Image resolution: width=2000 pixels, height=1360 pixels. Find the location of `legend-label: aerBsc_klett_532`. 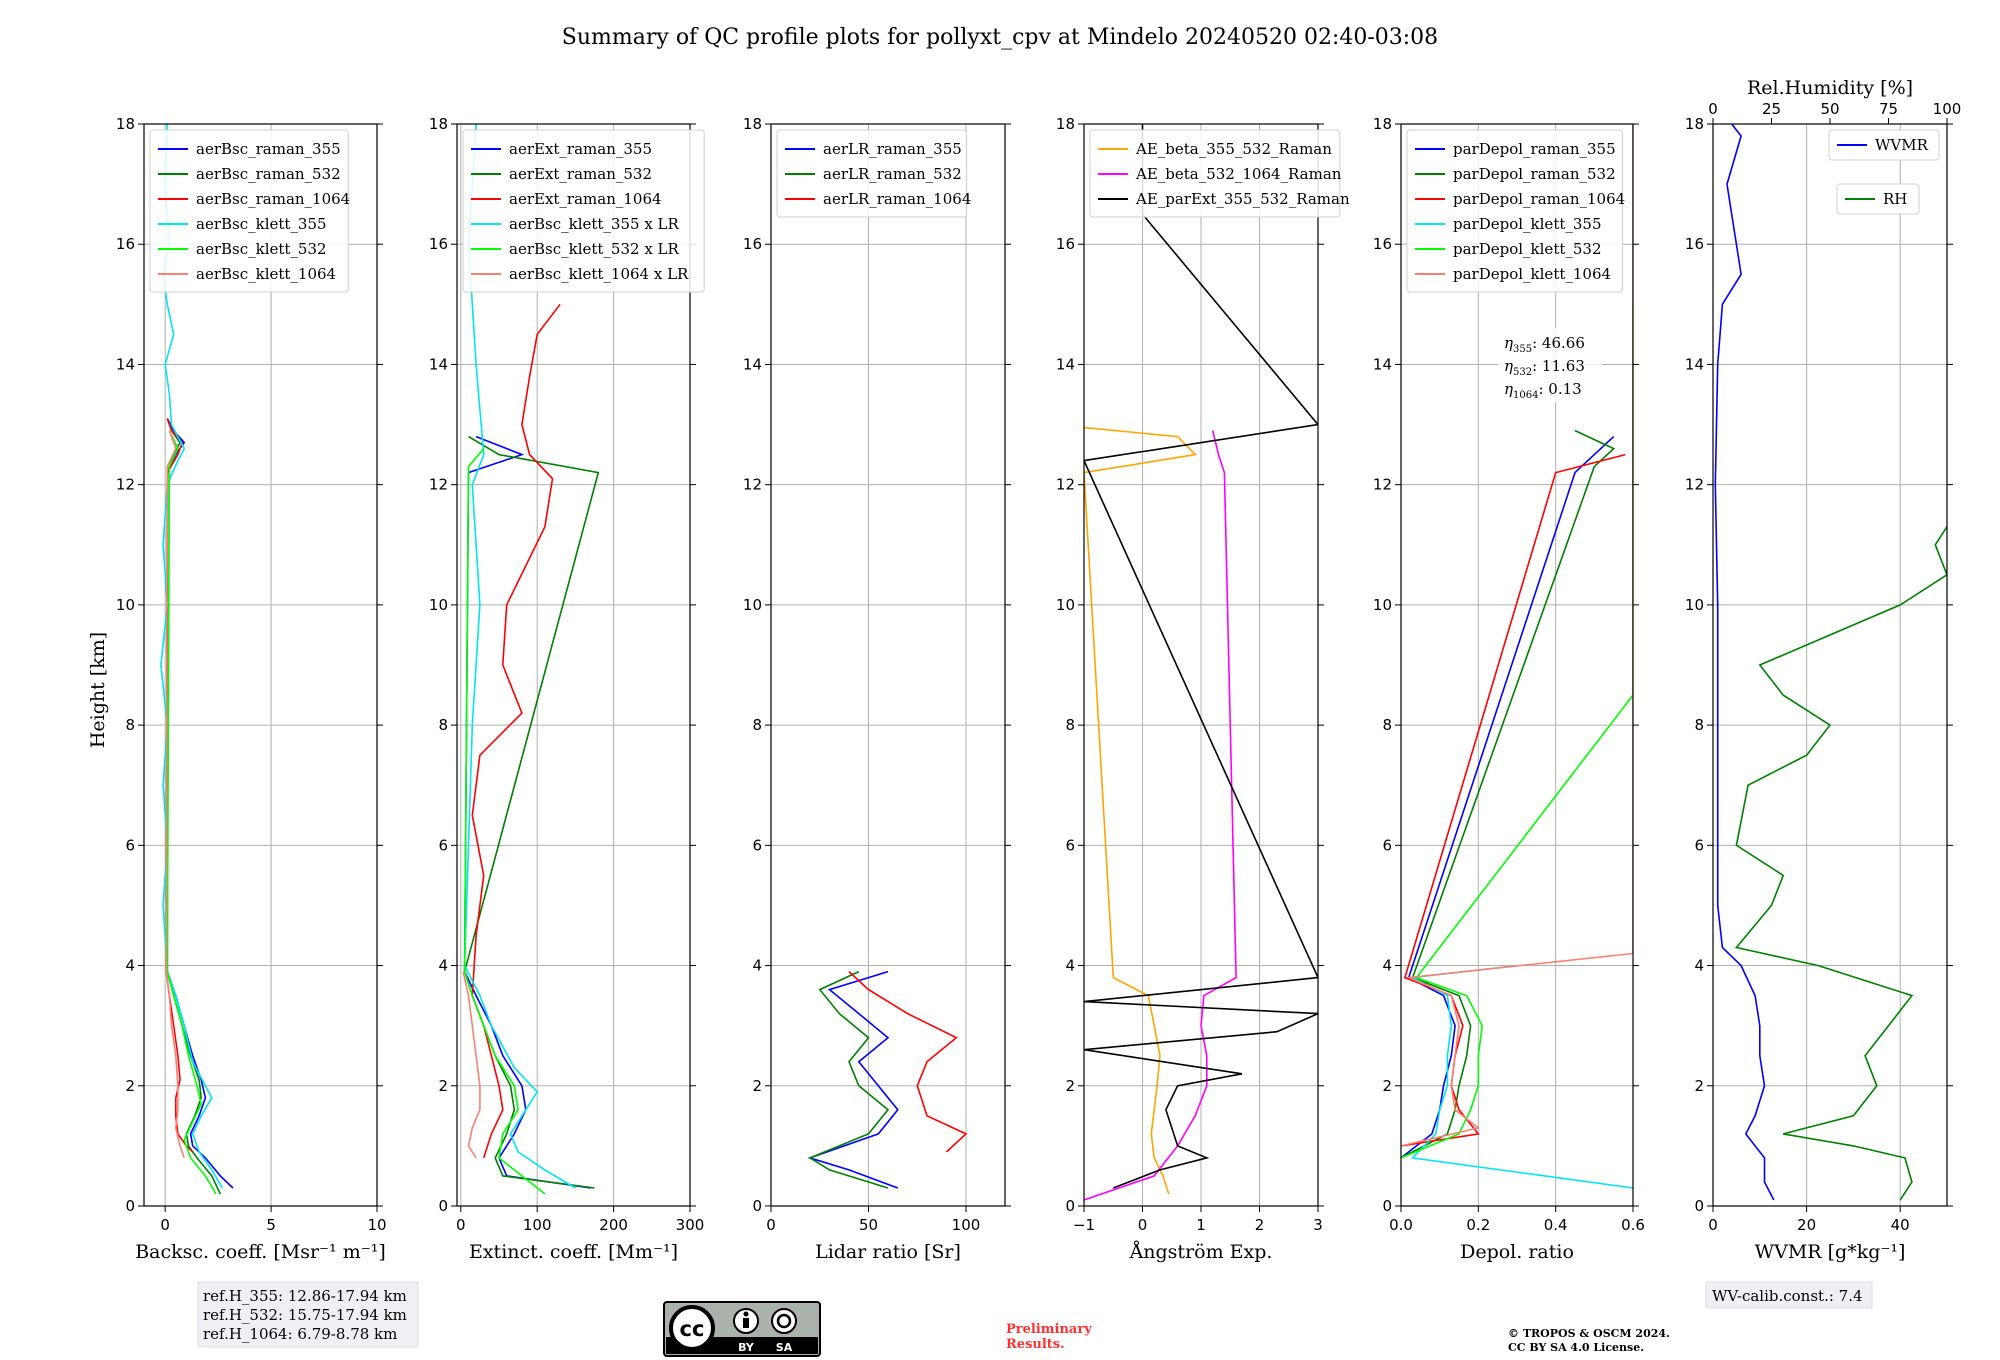

legend-label: aerBsc_klett_532 is located at coordinates (261, 249).